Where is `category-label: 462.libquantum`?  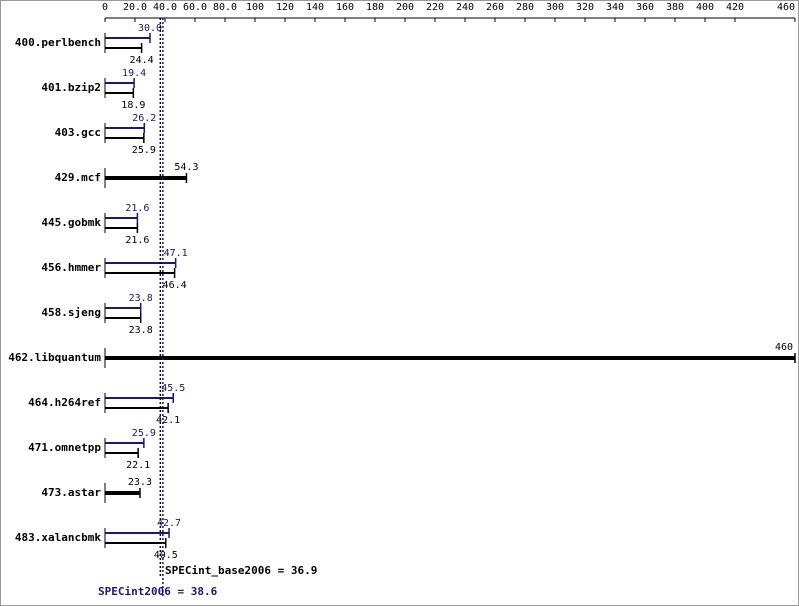
category-label: 462.libquantum is located at coordinates (54, 357).